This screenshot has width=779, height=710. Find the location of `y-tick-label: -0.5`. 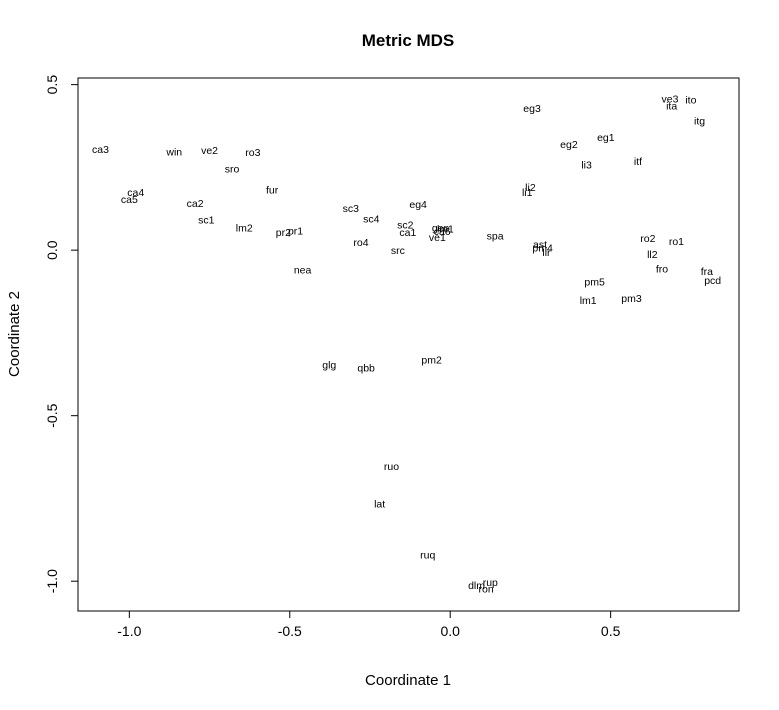

y-tick-label: -0.5 is located at coordinates (52, 415).